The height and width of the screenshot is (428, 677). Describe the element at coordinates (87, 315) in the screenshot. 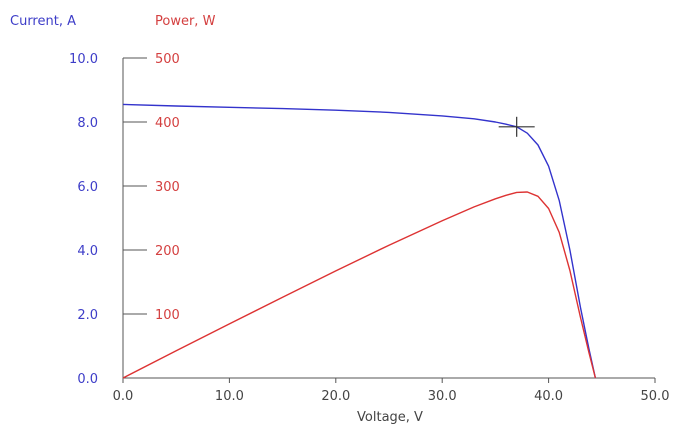

I see `current-tick-label: 2.0` at that location.